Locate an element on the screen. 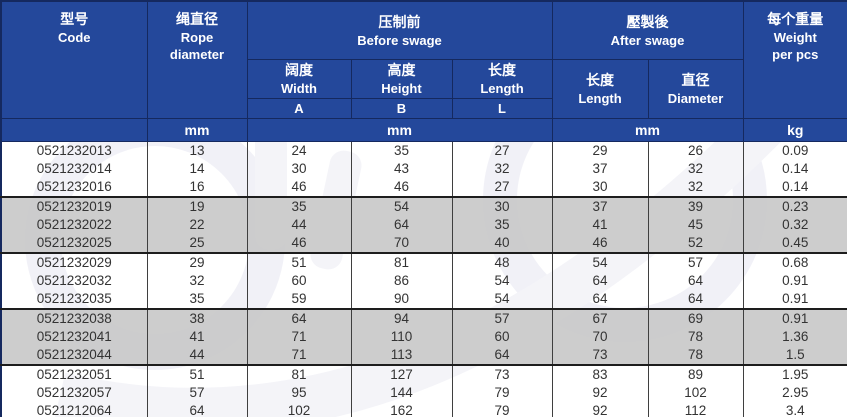 This screenshot has height=417, width=847. value-cell: 0.14 is located at coordinates (794, 187).